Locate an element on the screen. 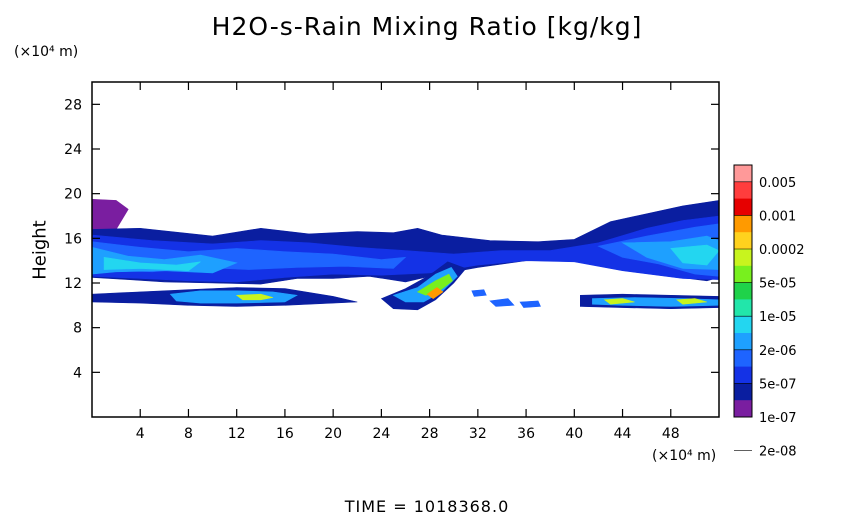  x-tick-label: 8 is located at coordinates (188, 434).